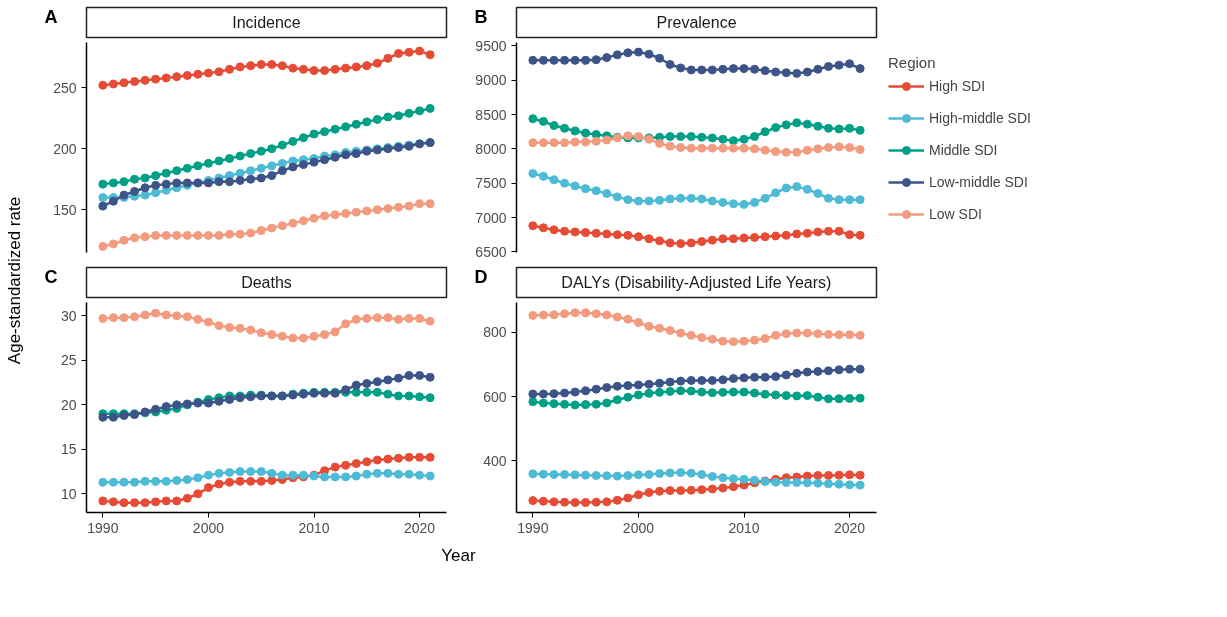 The width and height of the screenshot is (1227, 617). I want to click on x-tick-label: 2010, so click(744, 527).